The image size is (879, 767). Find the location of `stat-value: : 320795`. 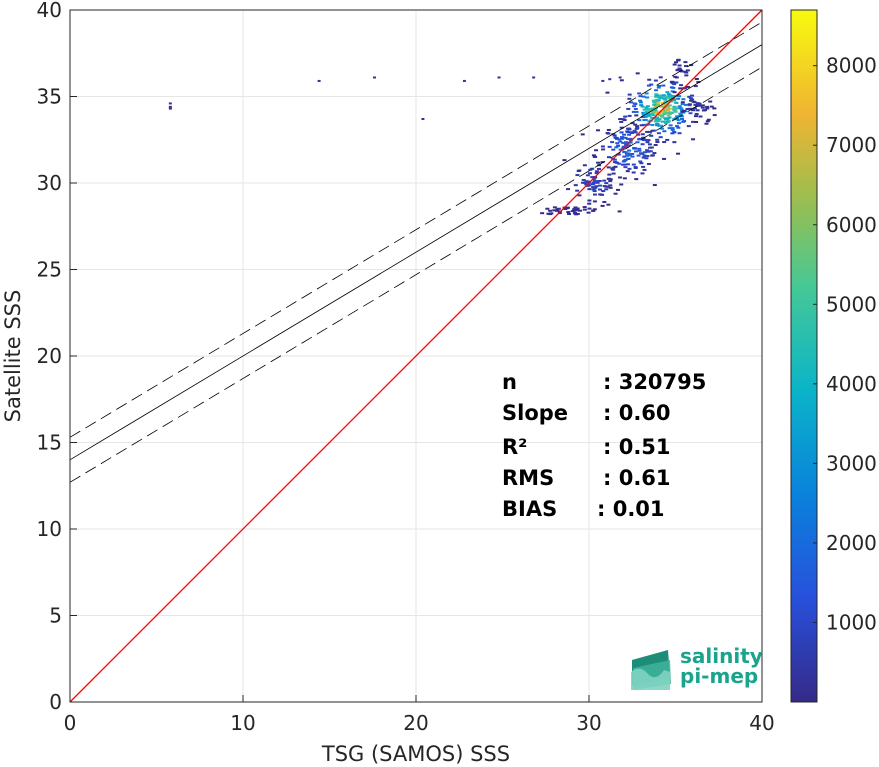

stat-value: : 320795 is located at coordinates (654, 382).